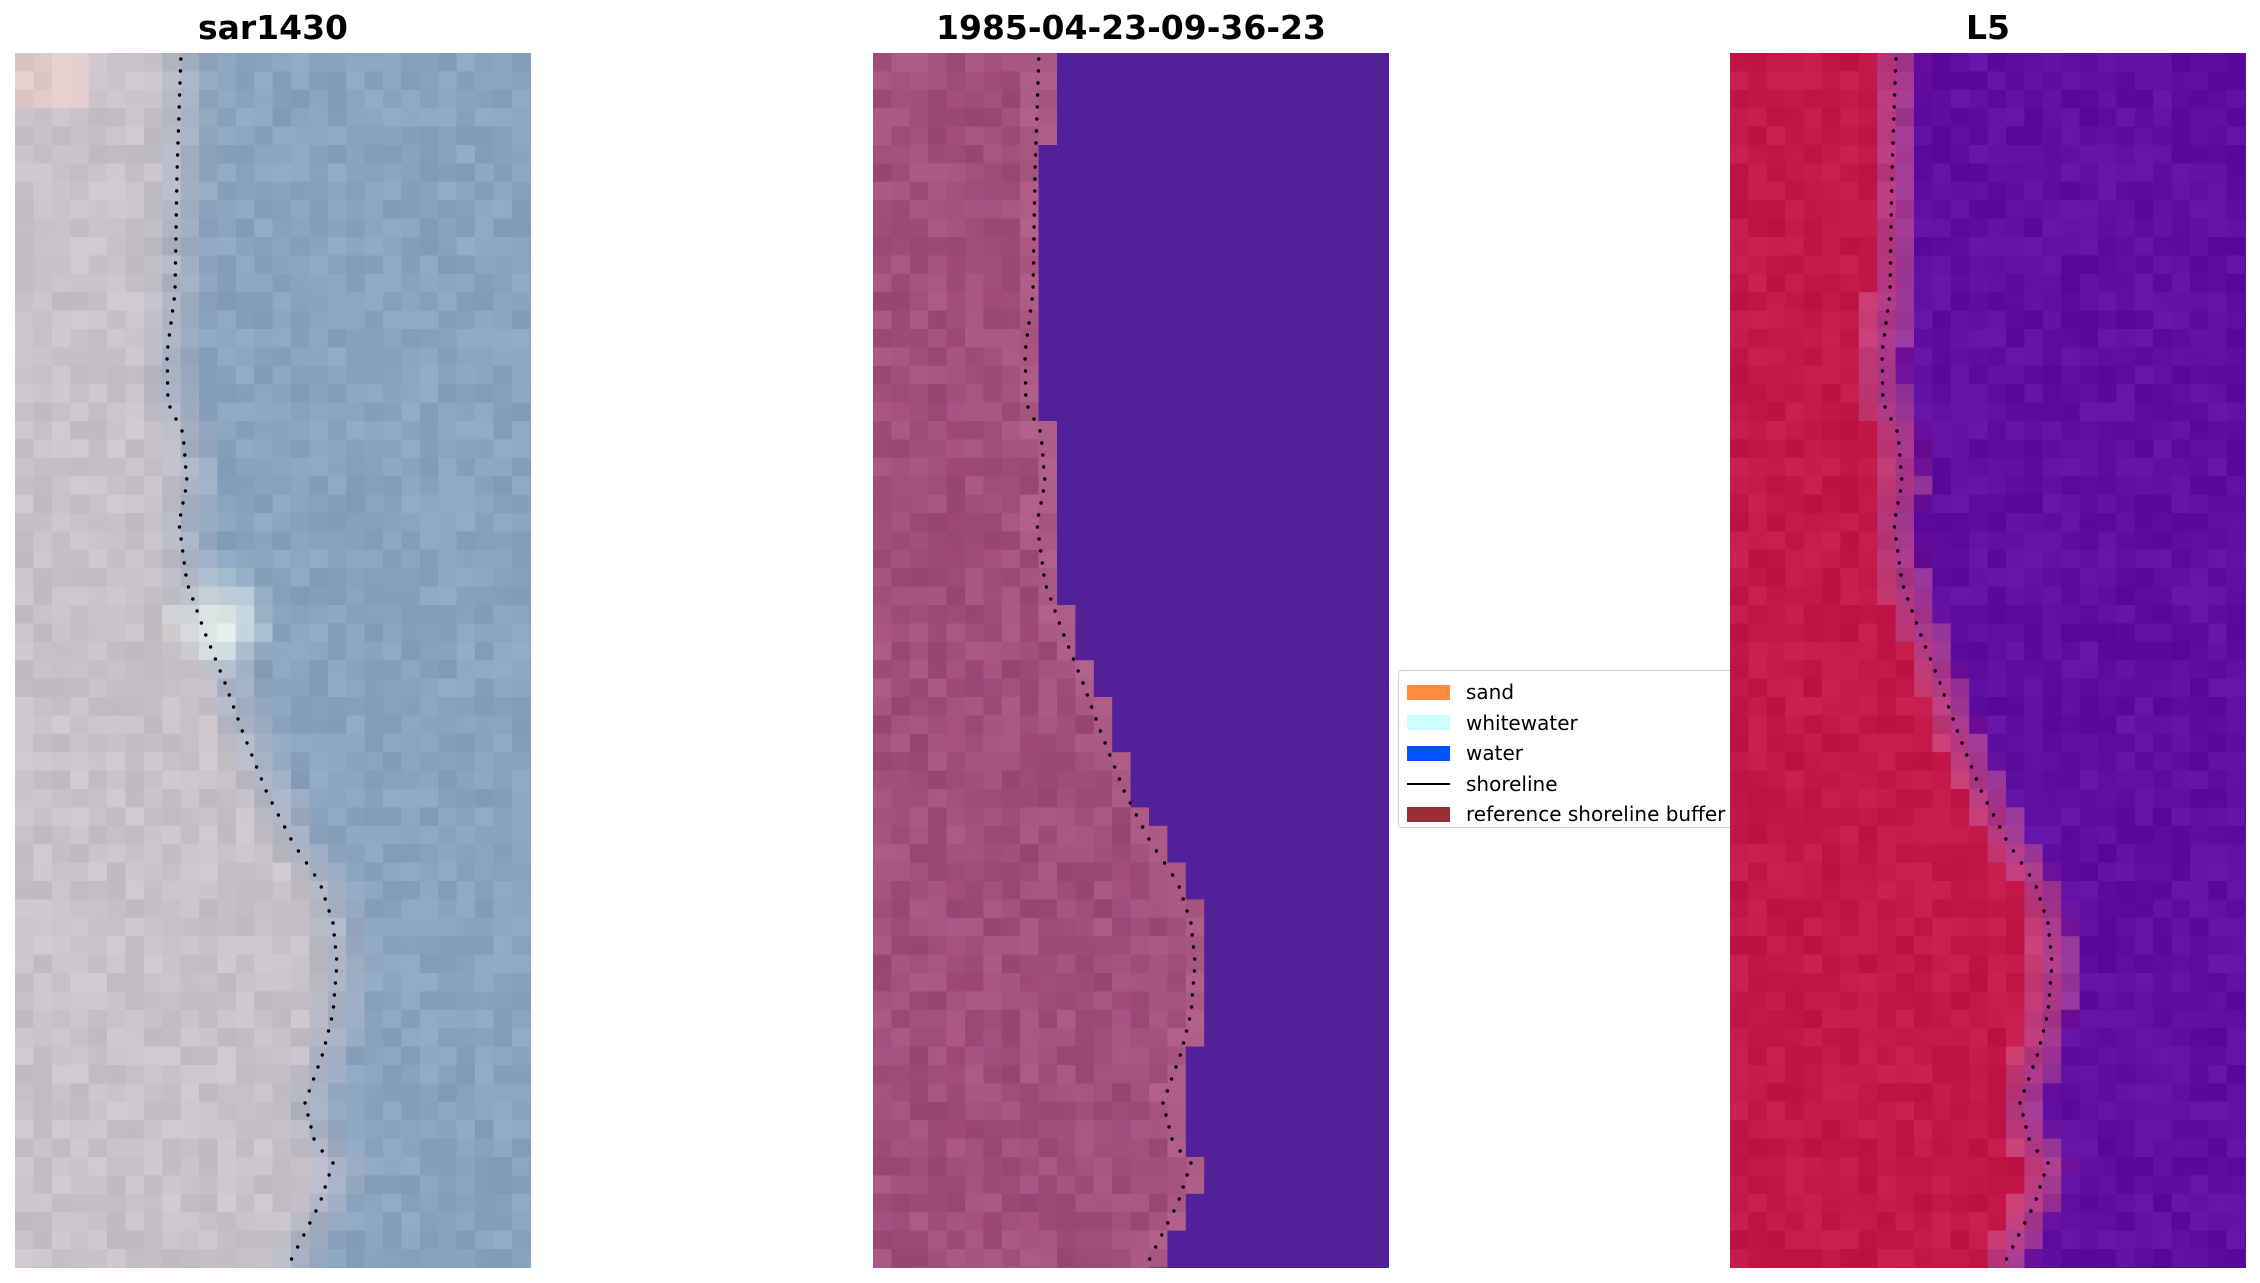  Describe the element at coordinates (1428, 692) in the screenshot. I see `sand-swatch` at that location.